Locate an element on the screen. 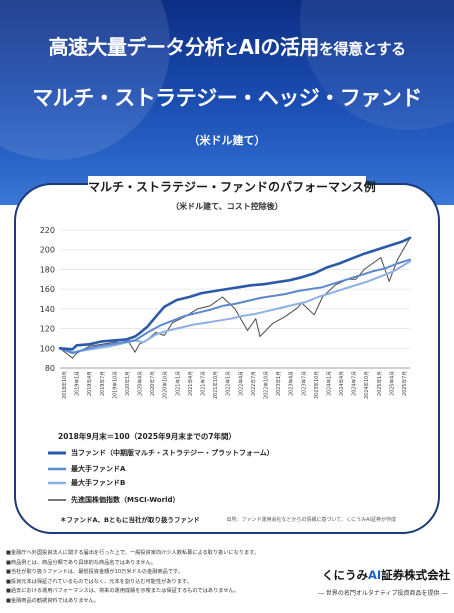  disclaimer-item: ■当社が取り扱うファンドは、最低投資金額が10万米ドルの金融商品です。 is located at coordinates (94, 572).